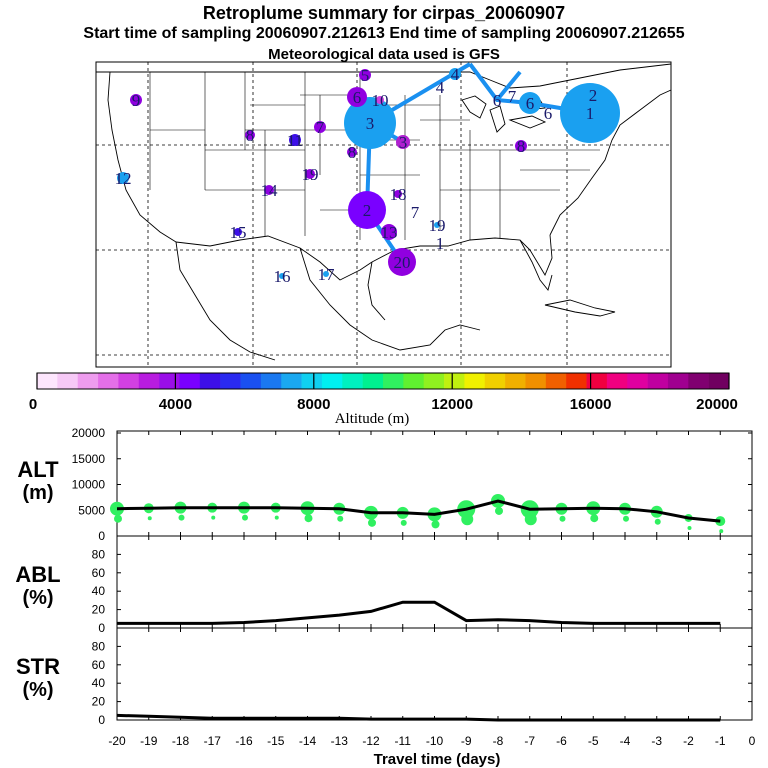 The image size is (768, 768). What do you see at coordinates (521, 146) in the screenshot?
I see `cluster-label: 8` at bounding box center [521, 146].